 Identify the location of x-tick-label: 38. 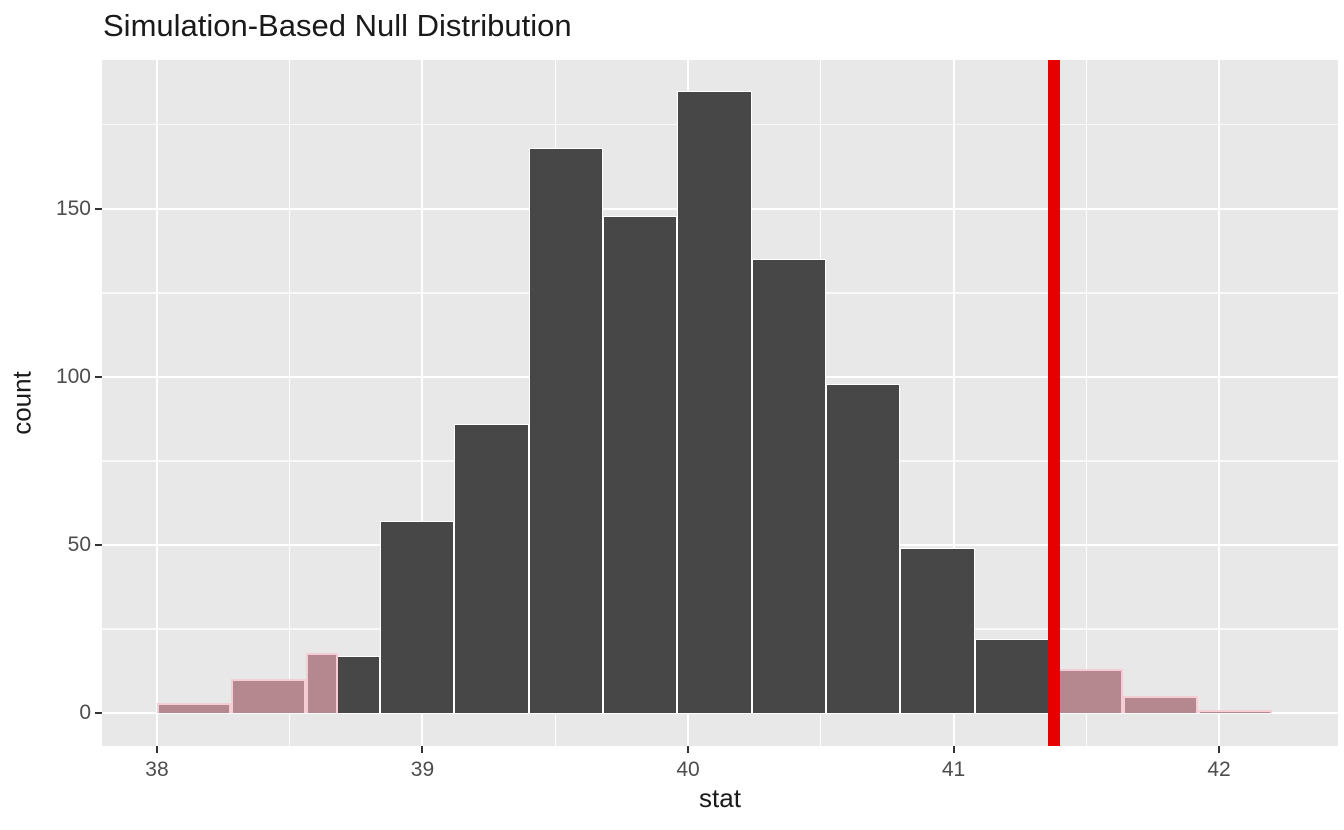
(157, 769).